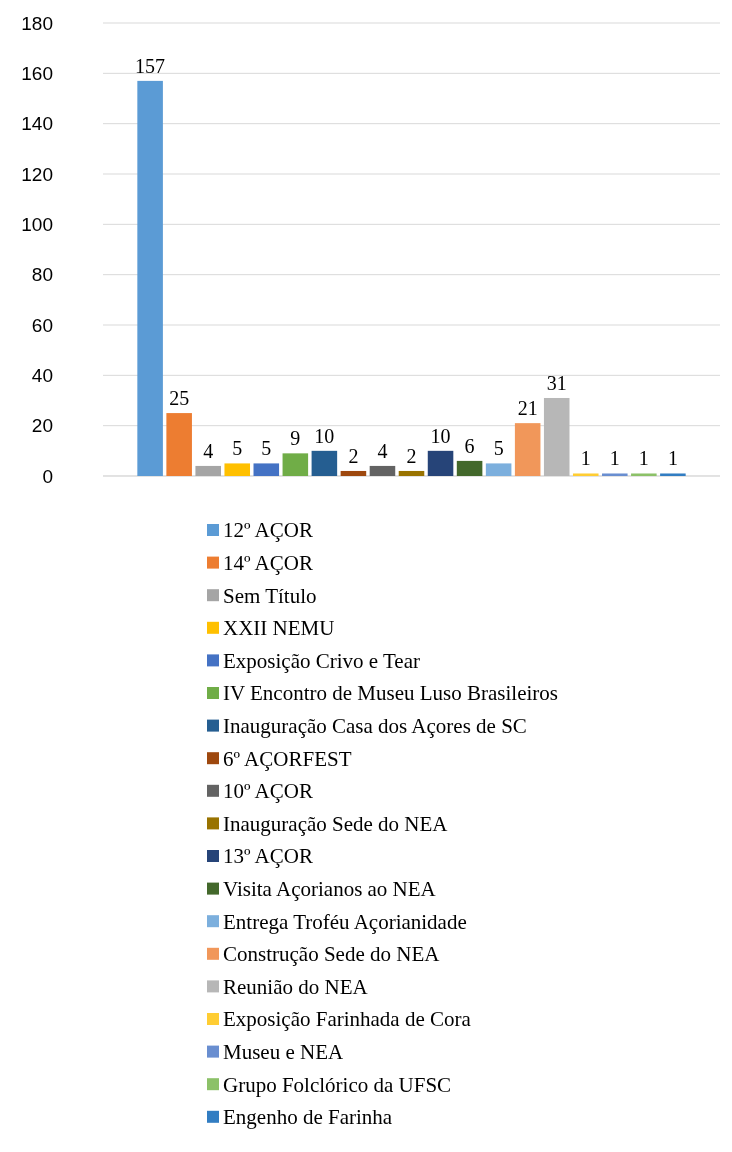 Image resolution: width=732 pixels, height=1152 pixels. Describe the element at coordinates (287, 758) in the screenshot. I see `legend-label: 6º AÇORFEST` at that location.